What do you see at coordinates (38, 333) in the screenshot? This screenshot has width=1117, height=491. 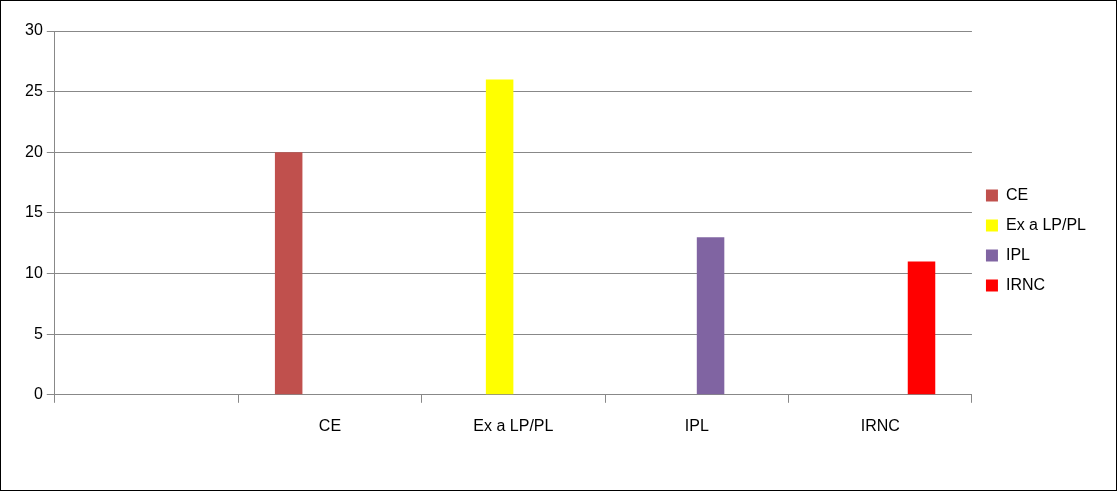 I see `y-tick-label: 5` at bounding box center [38, 333].